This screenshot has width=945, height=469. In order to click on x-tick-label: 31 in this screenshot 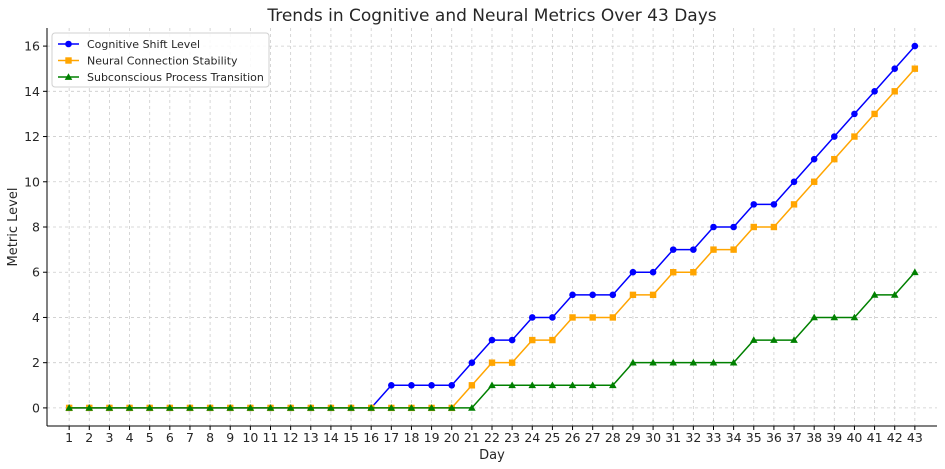, I will do `click(673, 437)`.